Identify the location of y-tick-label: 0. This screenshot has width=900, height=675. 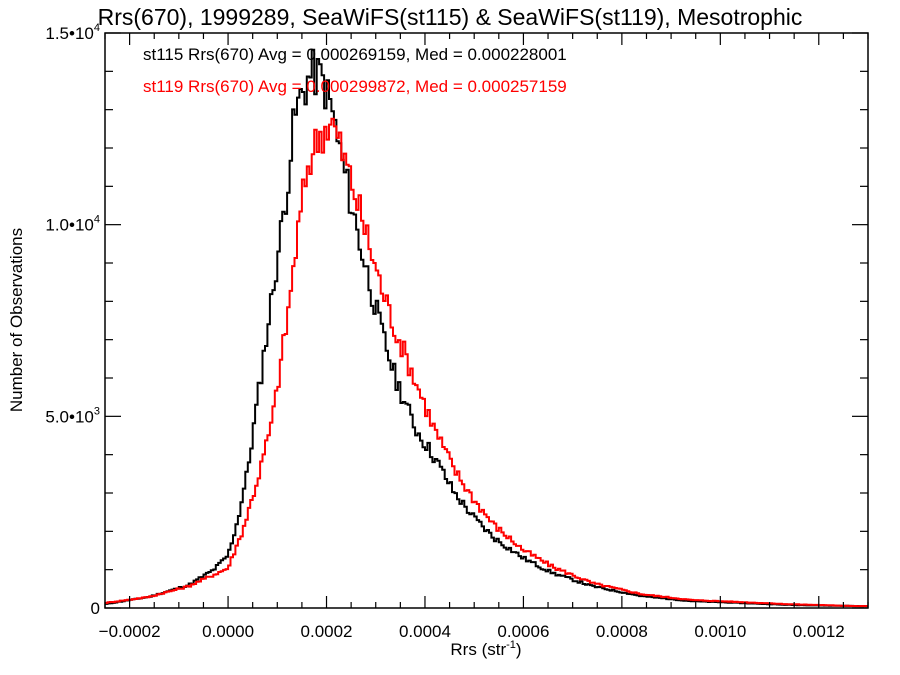
(95, 608).